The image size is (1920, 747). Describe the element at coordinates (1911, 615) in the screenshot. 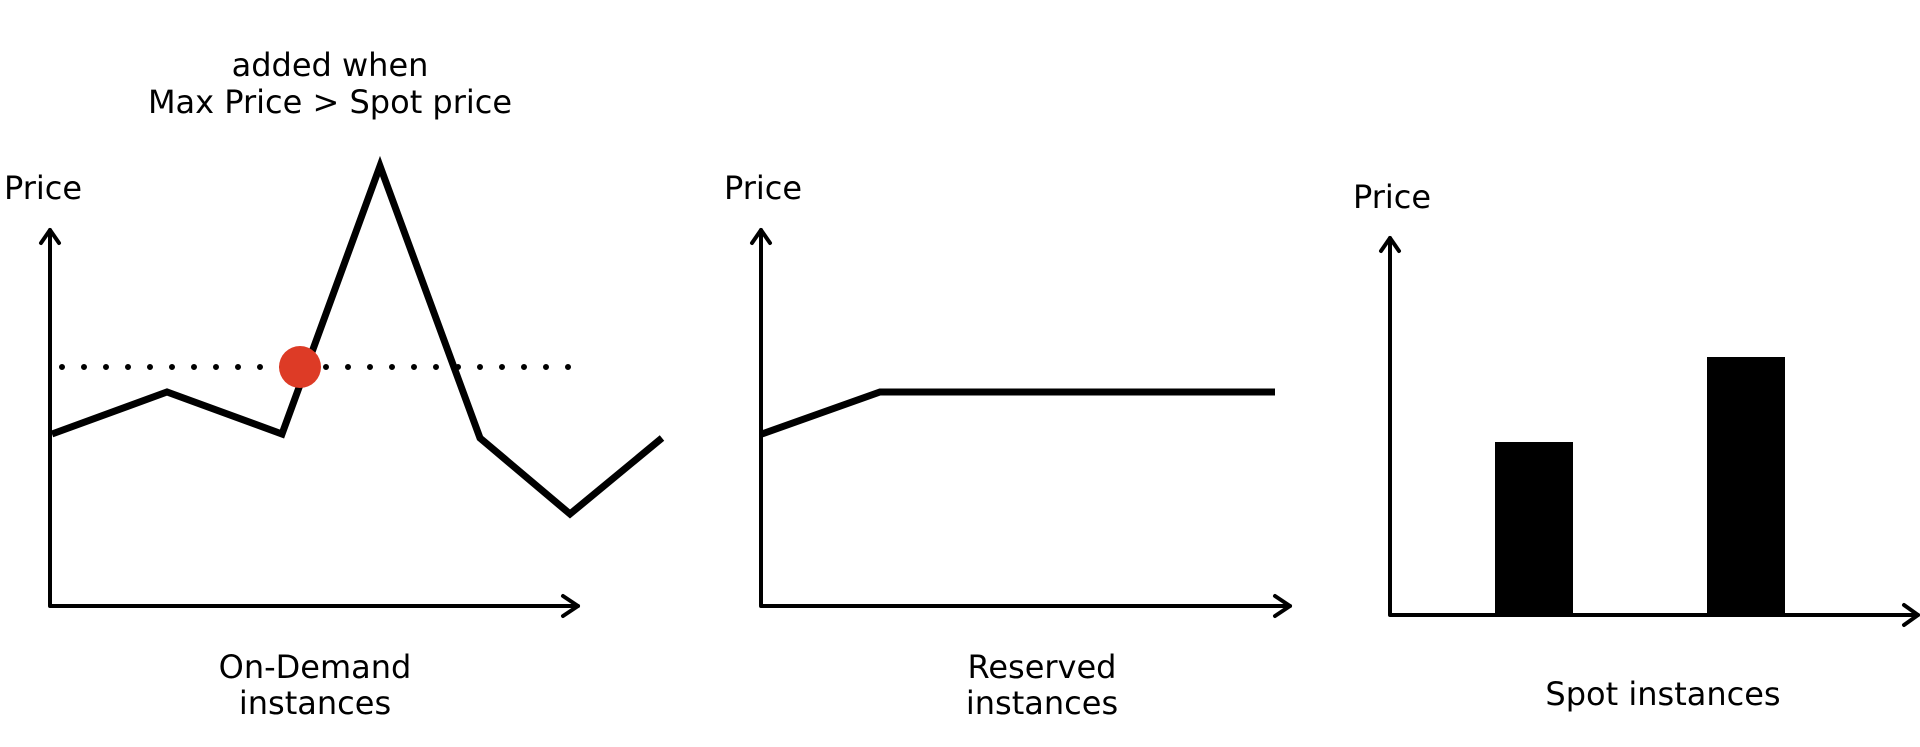

I see `panel-3-x-arrow` at that location.